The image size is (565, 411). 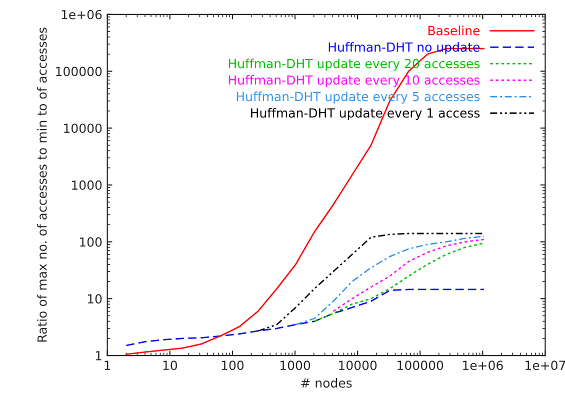 I want to click on y-tick-label: 100, so click(x=91, y=242).